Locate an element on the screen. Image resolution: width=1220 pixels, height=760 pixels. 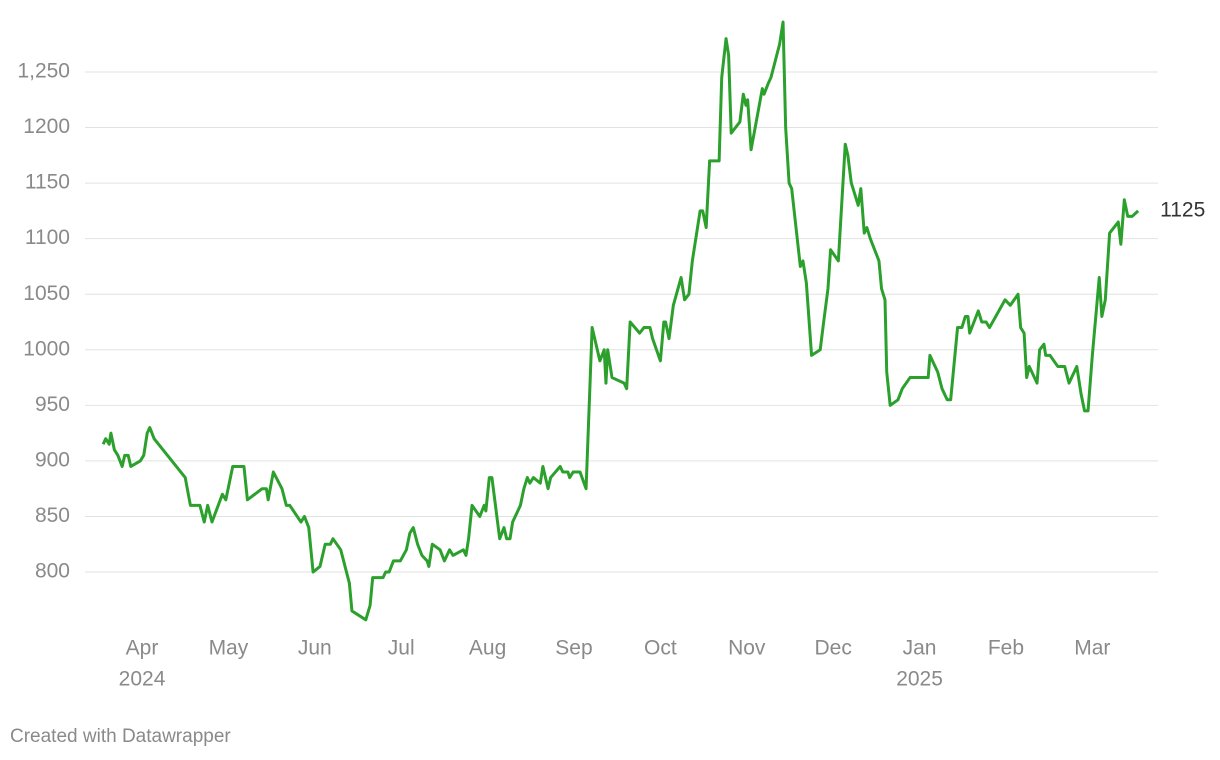
x-tick-label: Aug is located at coordinates (487, 648).